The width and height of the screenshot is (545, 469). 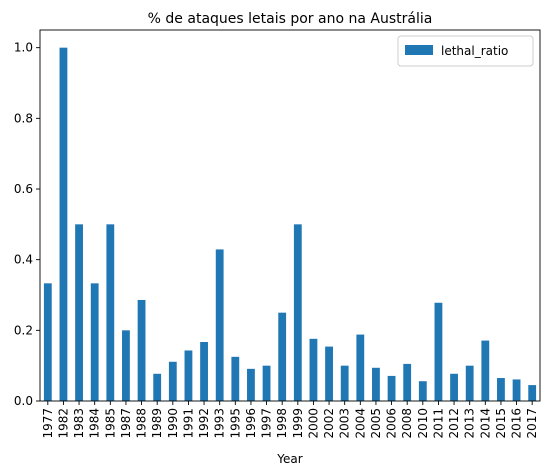 What do you see at coordinates (329, 423) in the screenshot?
I see `x-tick-label: 2002` at bounding box center [329, 423].